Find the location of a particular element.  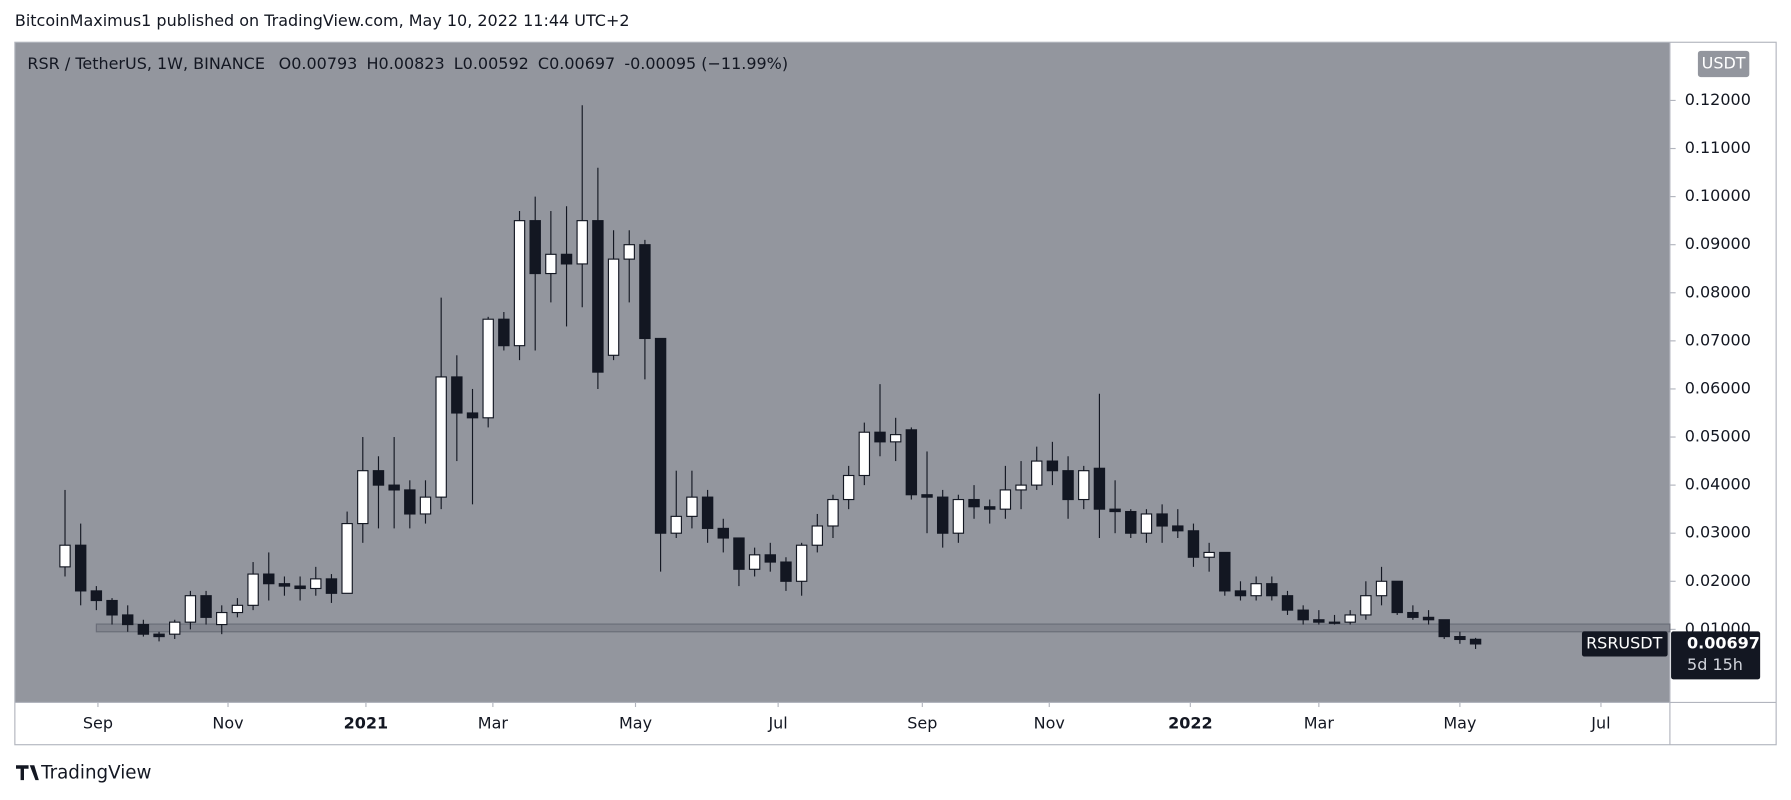

price-label: 0.00697 is located at coordinates (1723, 642).